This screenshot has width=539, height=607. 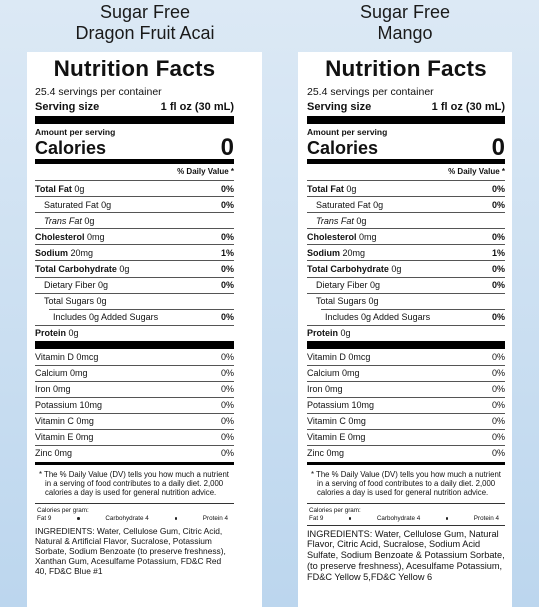 I want to click on nutrient-name: Sodium, so click(x=51, y=252).